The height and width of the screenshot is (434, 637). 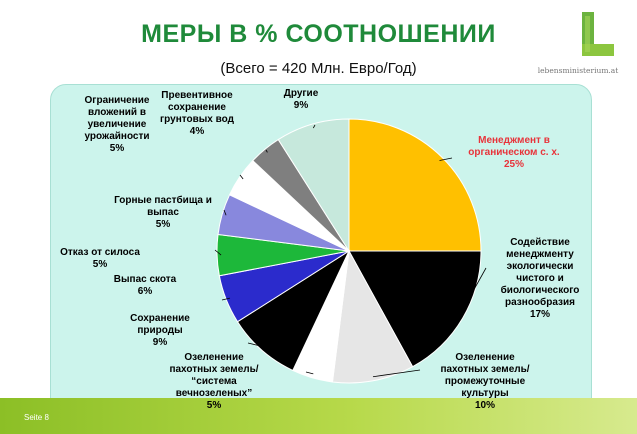 I want to click on slice-label-line: экологически, so click(x=540, y=266).